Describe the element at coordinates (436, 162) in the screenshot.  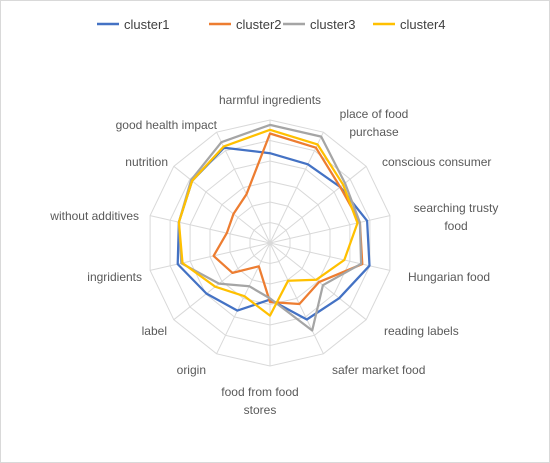
I see `category-label: conscious consumer` at that location.